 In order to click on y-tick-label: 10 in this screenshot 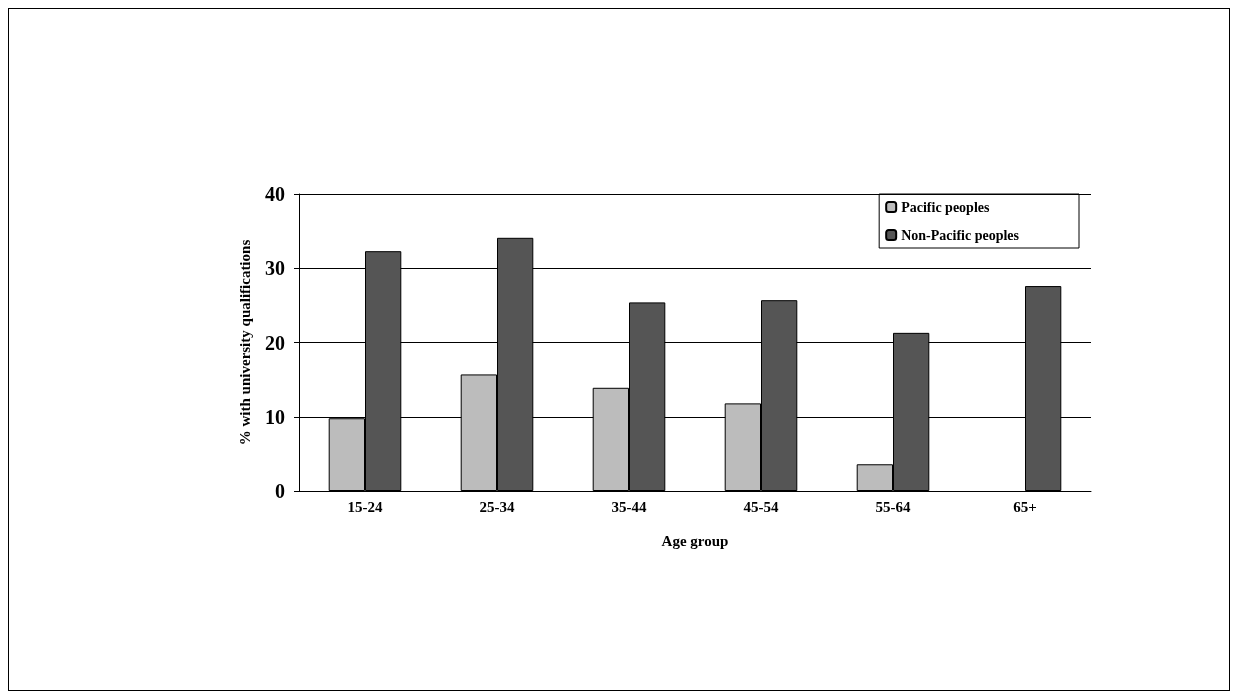, I will do `click(275, 416)`.